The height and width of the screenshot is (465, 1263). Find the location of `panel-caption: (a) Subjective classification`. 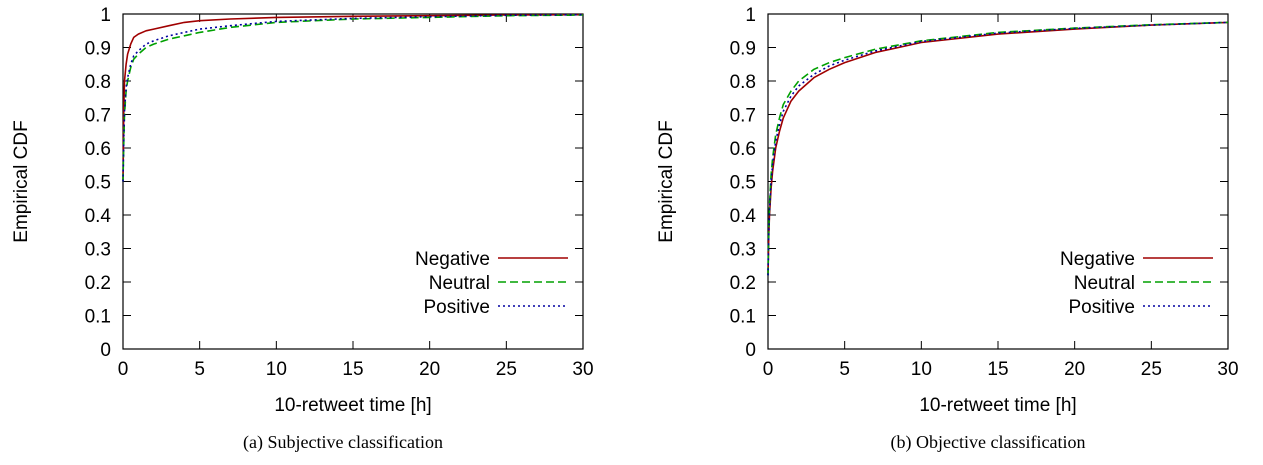

panel-caption: (a) Subjective classification is located at coordinates (343, 442).